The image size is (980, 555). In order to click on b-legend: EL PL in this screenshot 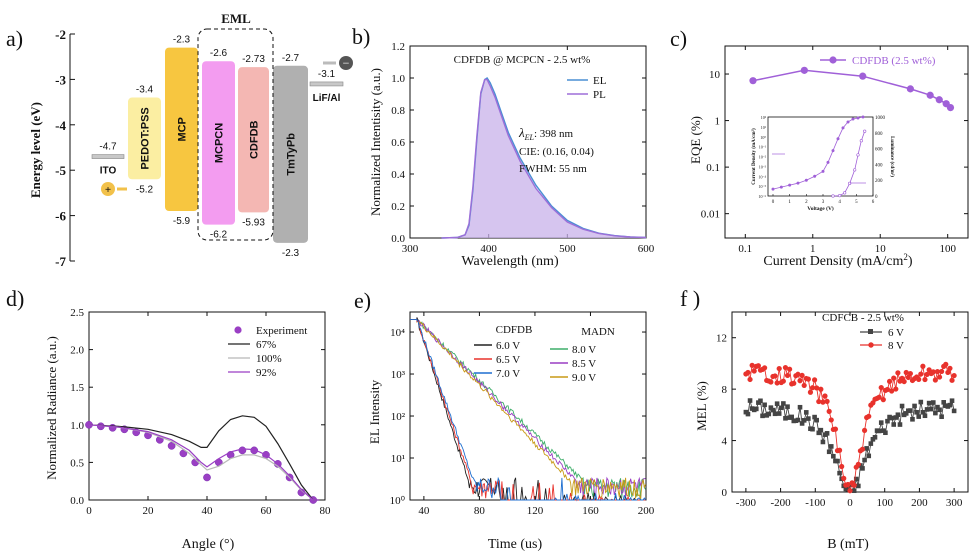, I will do `click(587, 88)`.